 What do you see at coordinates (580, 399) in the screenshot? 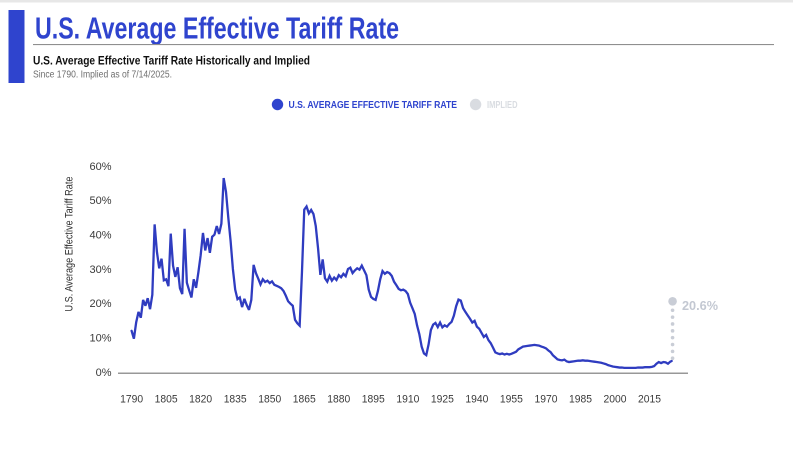
I see `x-tick-label: 1985` at bounding box center [580, 399].